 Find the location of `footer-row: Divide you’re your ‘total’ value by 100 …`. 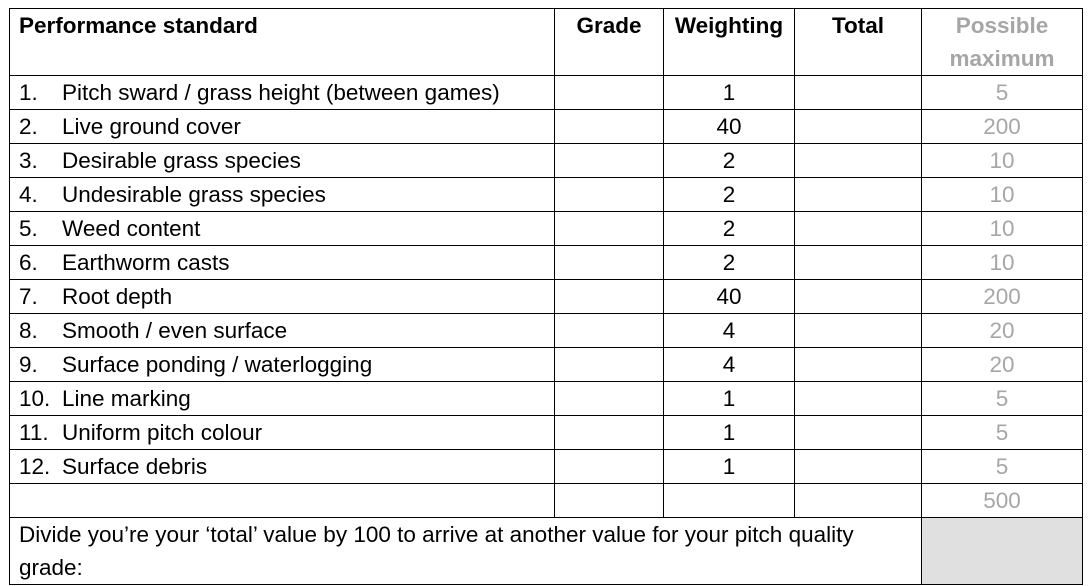

footer-row: Divide you’re your ‘total’ value by 100 … is located at coordinates (546, 551).